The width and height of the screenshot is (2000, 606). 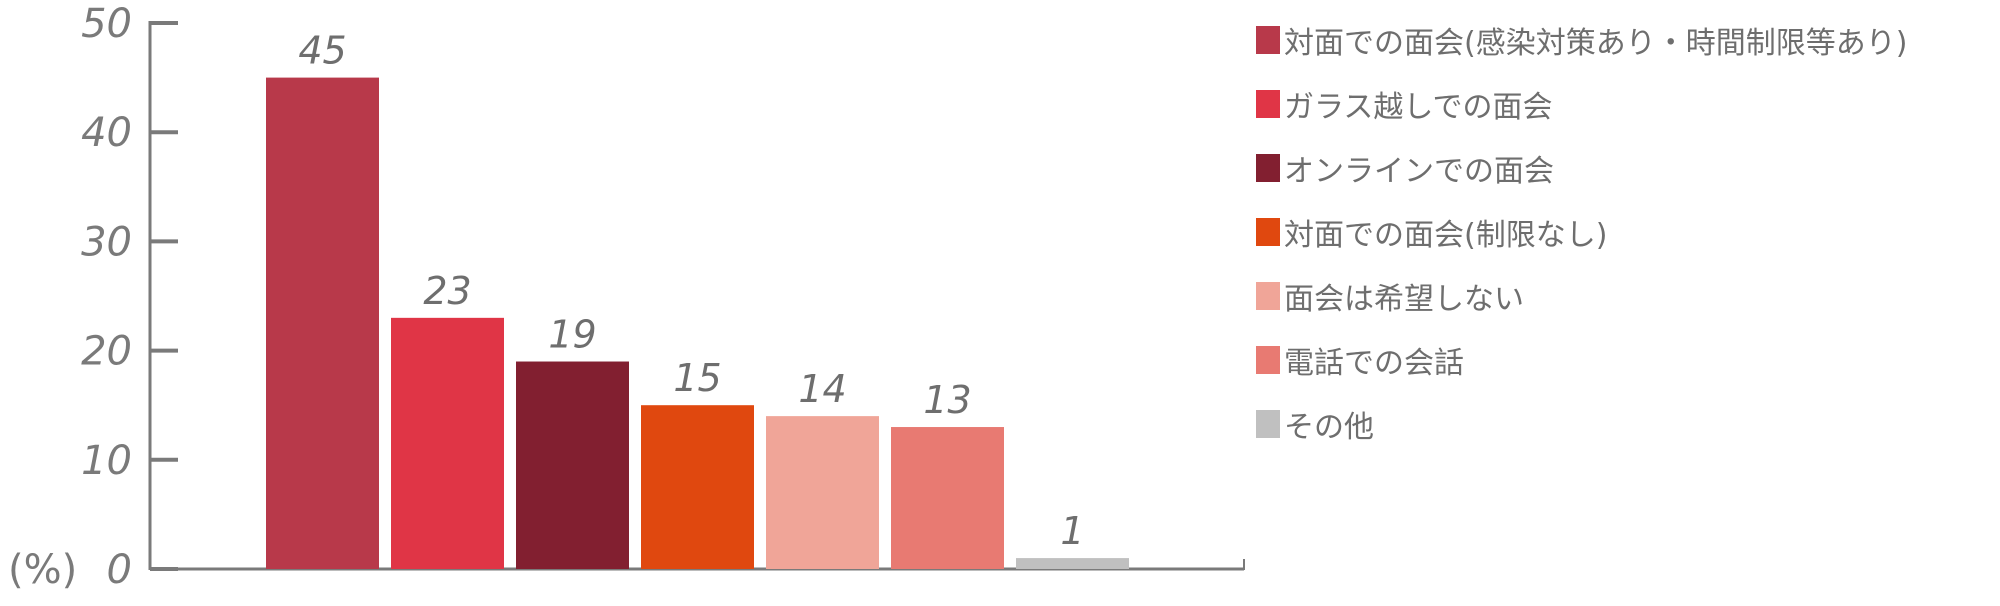 I want to click on y-tick-label: 50, so click(x=106, y=24).